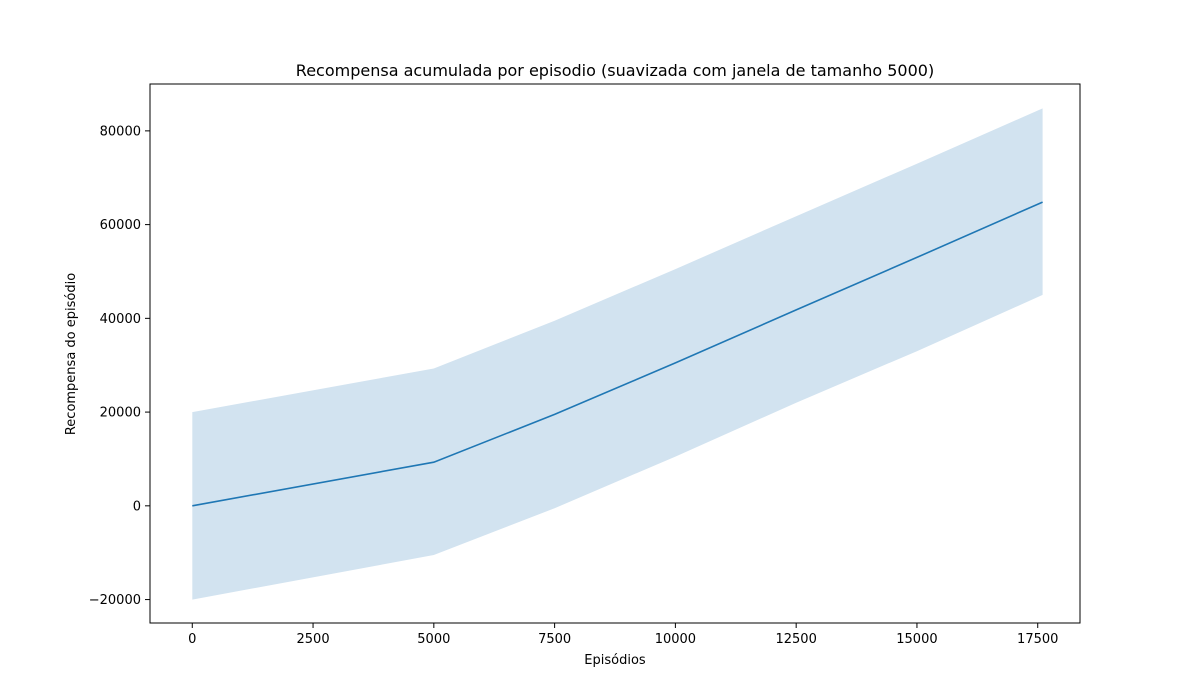  What do you see at coordinates (433, 639) in the screenshot?
I see `x-tick-label: 5000` at bounding box center [433, 639].